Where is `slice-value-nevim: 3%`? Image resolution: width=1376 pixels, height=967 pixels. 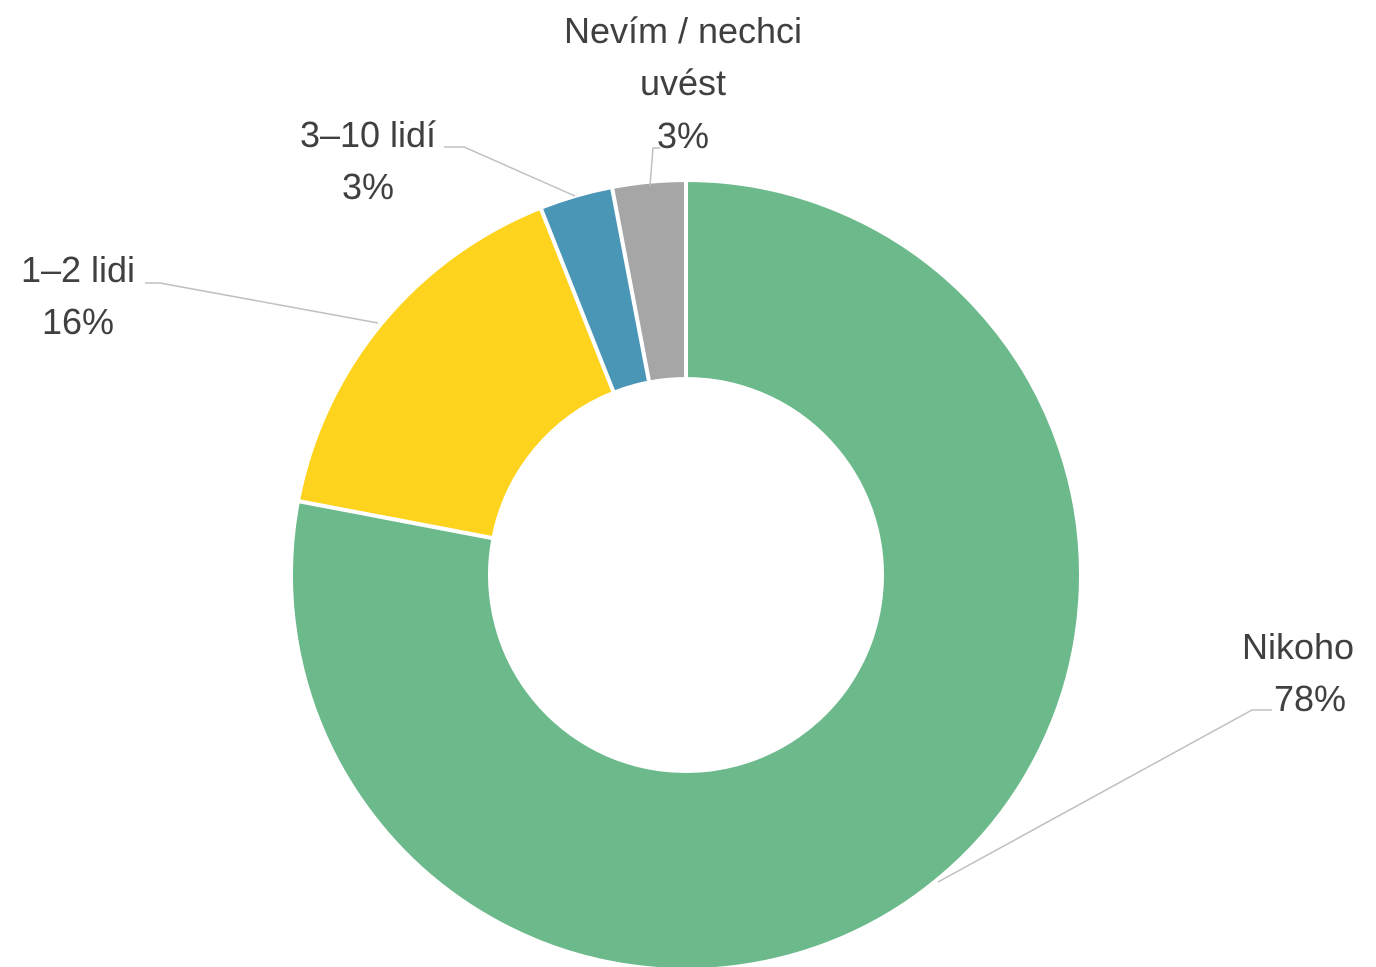
slice-value-nevim: 3% is located at coordinates (683, 135).